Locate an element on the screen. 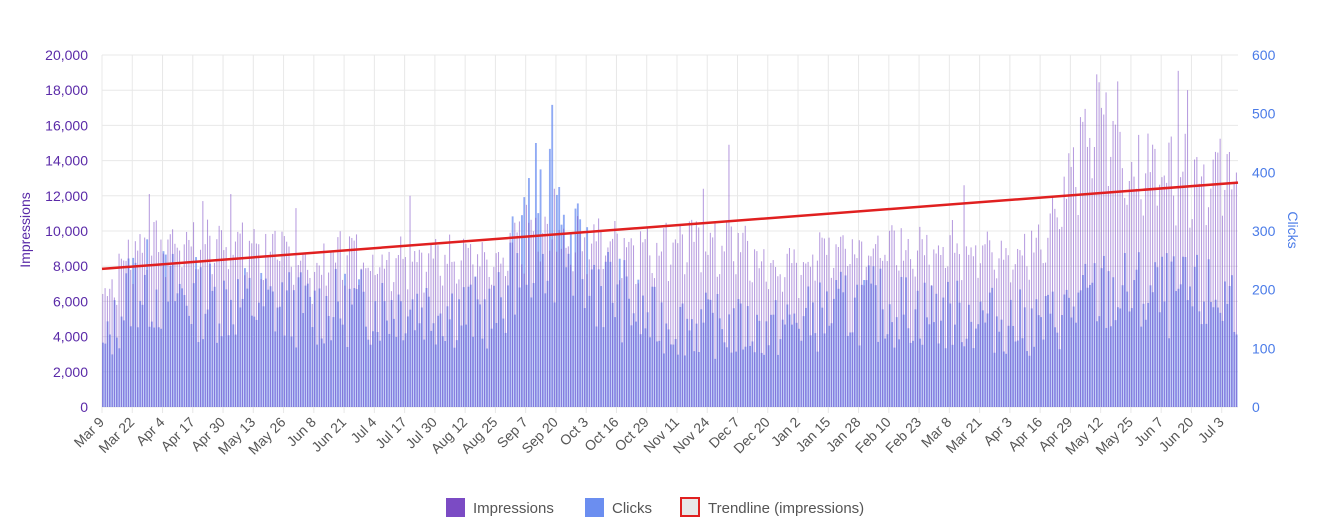 This screenshot has height=531, width=1321. trendline is located at coordinates (670, 226).